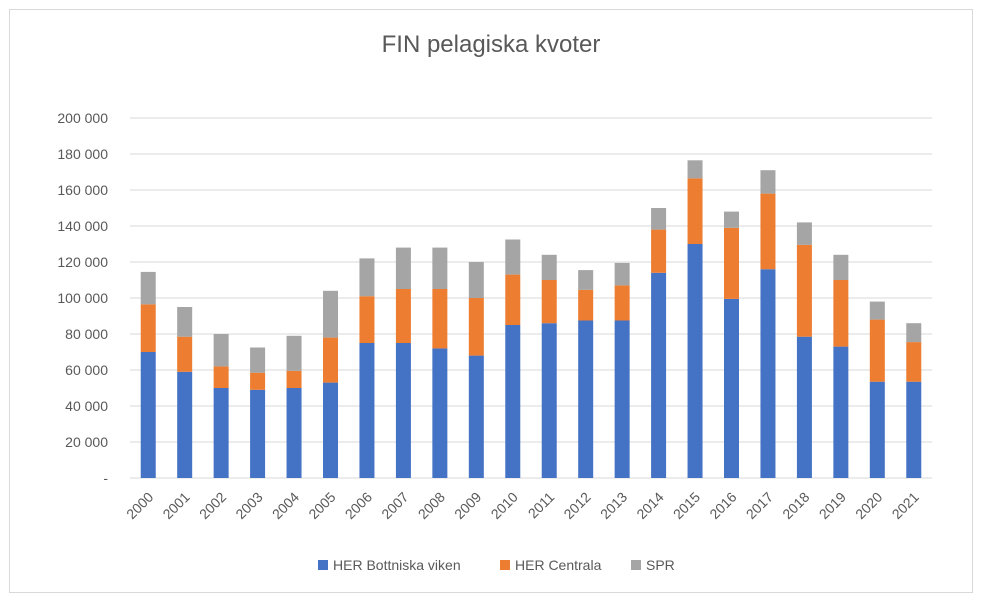  I want to click on bar-segment-her-bottniska-viken-2018, so click(804, 407).